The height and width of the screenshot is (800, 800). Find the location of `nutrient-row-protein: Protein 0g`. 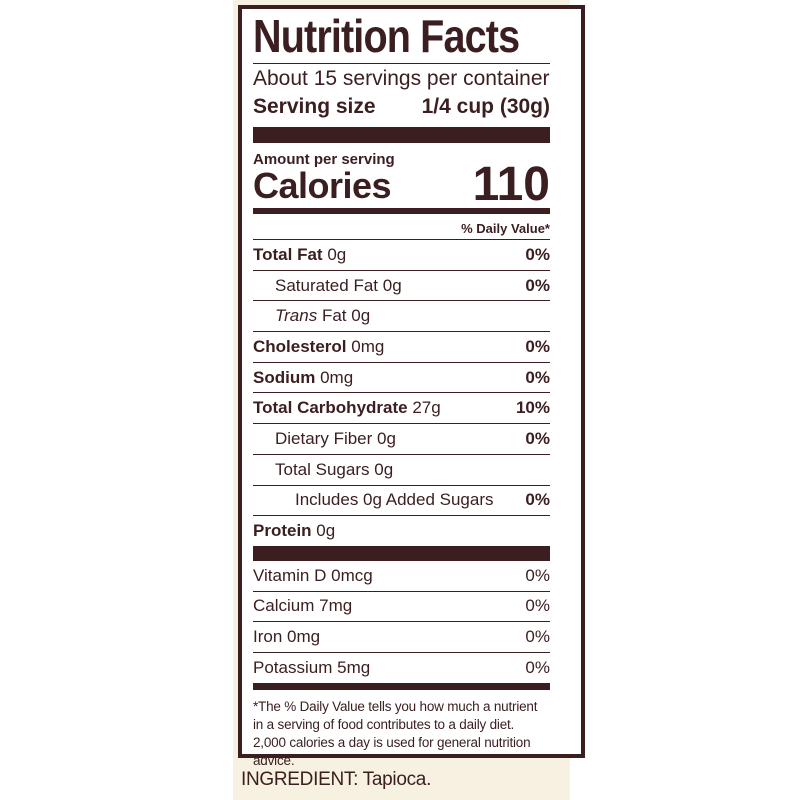

nutrient-row-protein: Protein 0g is located at coordinates (294, 531).